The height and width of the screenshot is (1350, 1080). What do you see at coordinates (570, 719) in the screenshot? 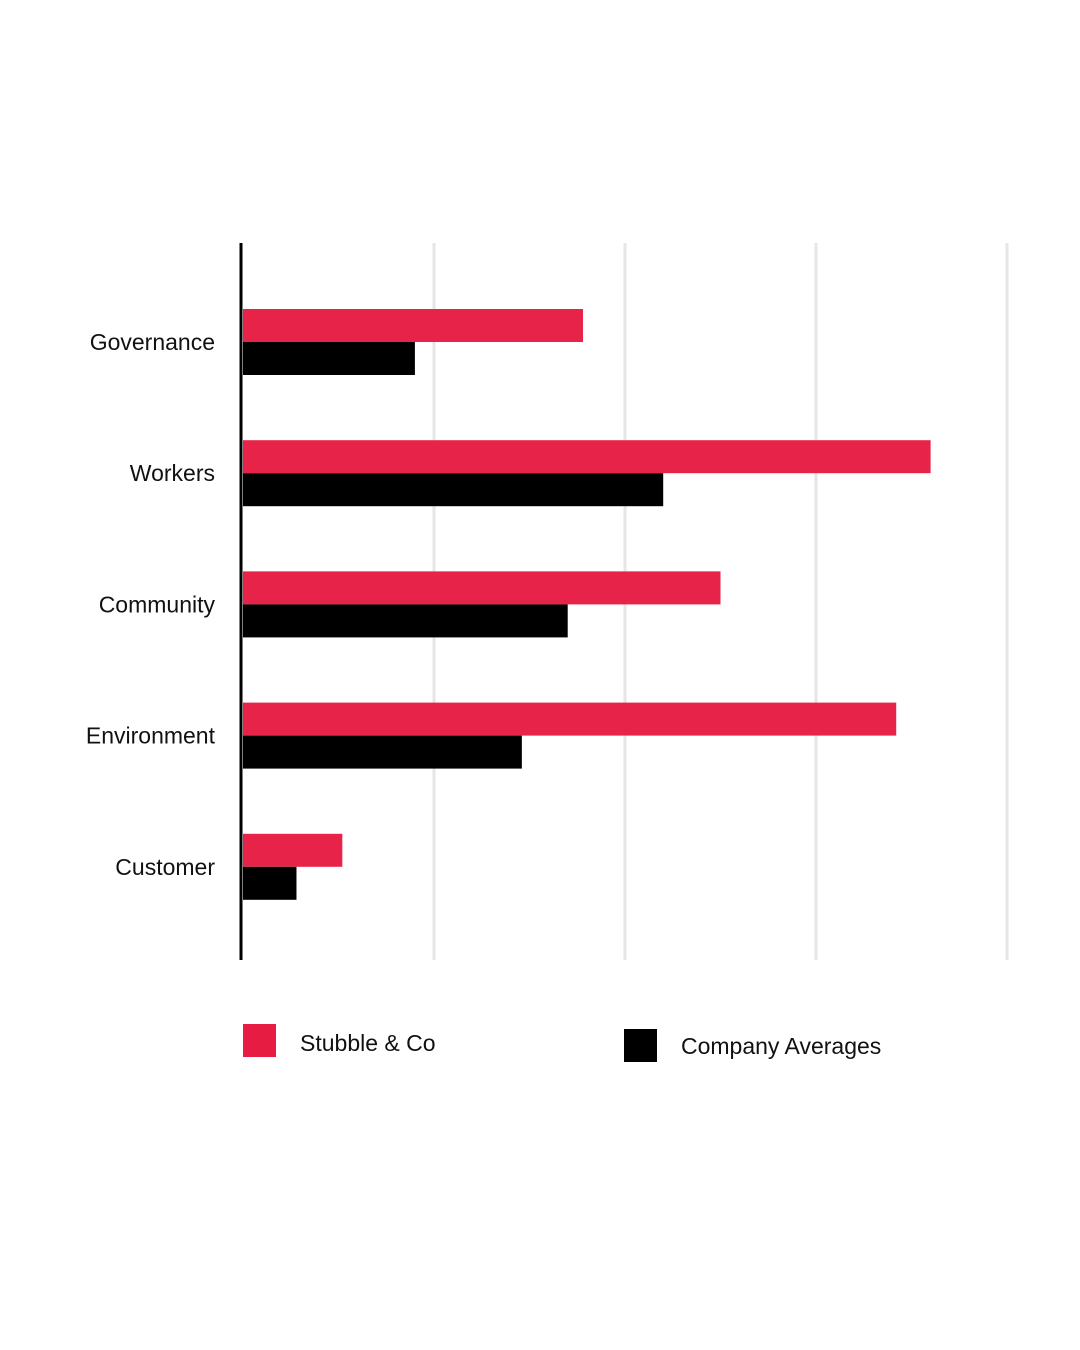
I see `bar-environment-stubble` at bounding box center [570, 719].